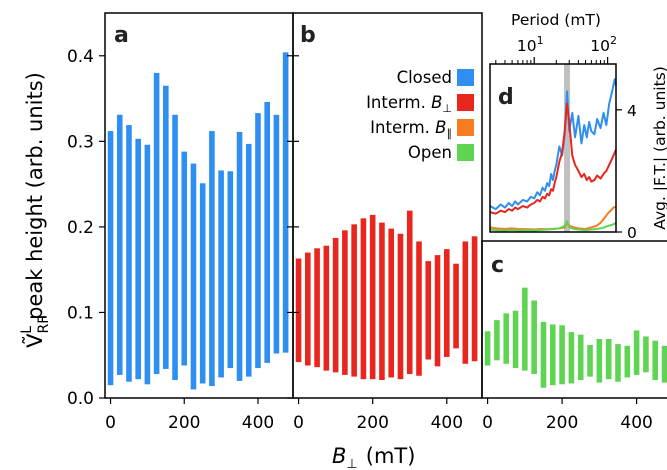 The image size is (667, 470). Describe the element at coordinates (465, 152) in the screenshot. I see `legend-swatch-open` at that location.